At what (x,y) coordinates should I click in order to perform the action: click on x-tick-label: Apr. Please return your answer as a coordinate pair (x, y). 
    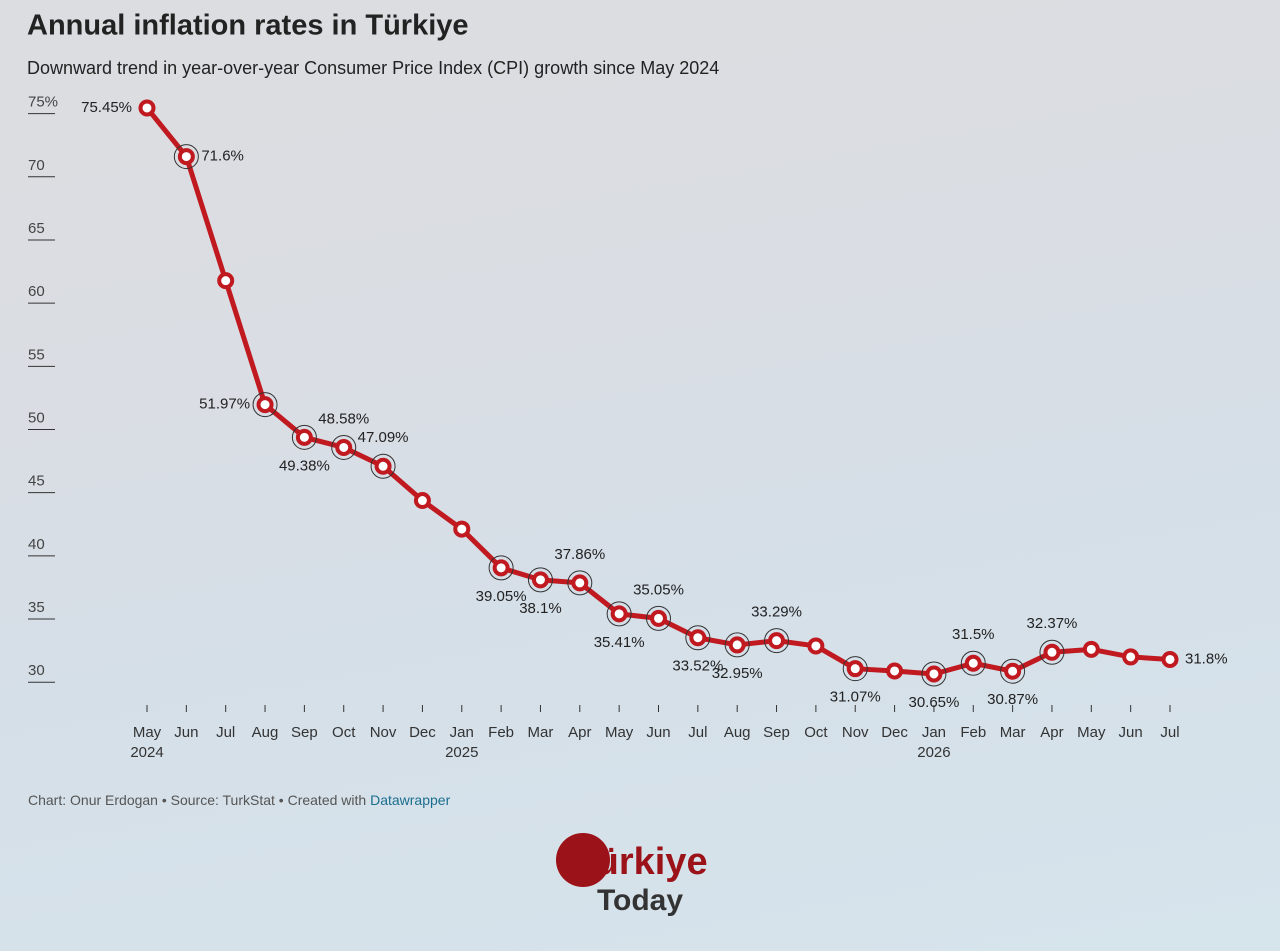
    Looking at the image, I should click on (1052, 732).